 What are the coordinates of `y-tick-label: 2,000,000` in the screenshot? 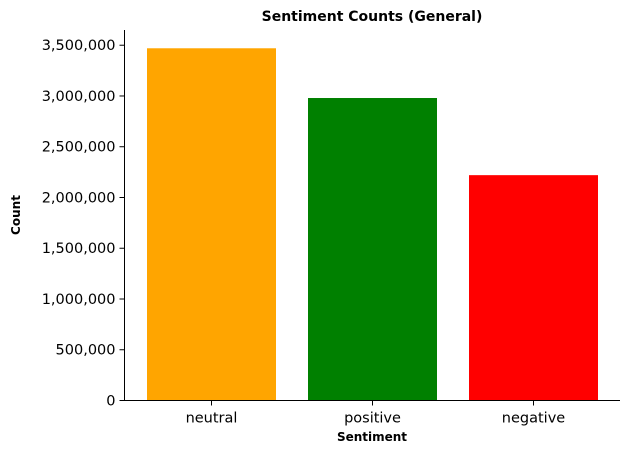 It's located at (79, 198).